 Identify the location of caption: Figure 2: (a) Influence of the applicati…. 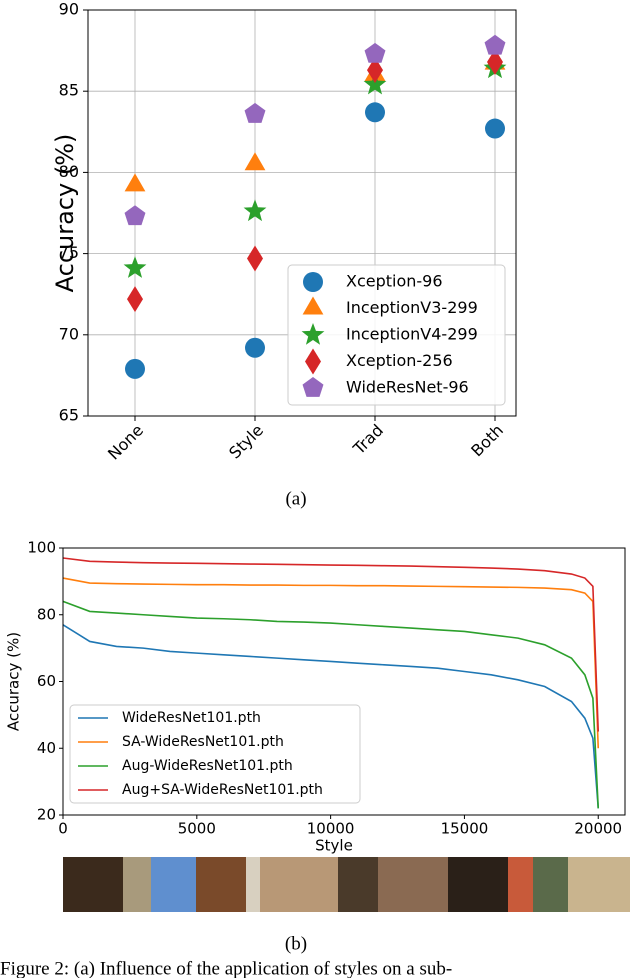
(226, 968).